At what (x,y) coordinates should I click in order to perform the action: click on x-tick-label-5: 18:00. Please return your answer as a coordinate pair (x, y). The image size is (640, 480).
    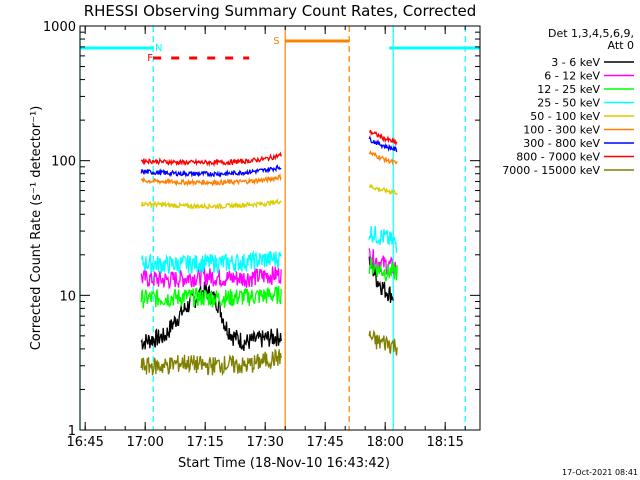
    Looking at the image, I should click on (384, 442).